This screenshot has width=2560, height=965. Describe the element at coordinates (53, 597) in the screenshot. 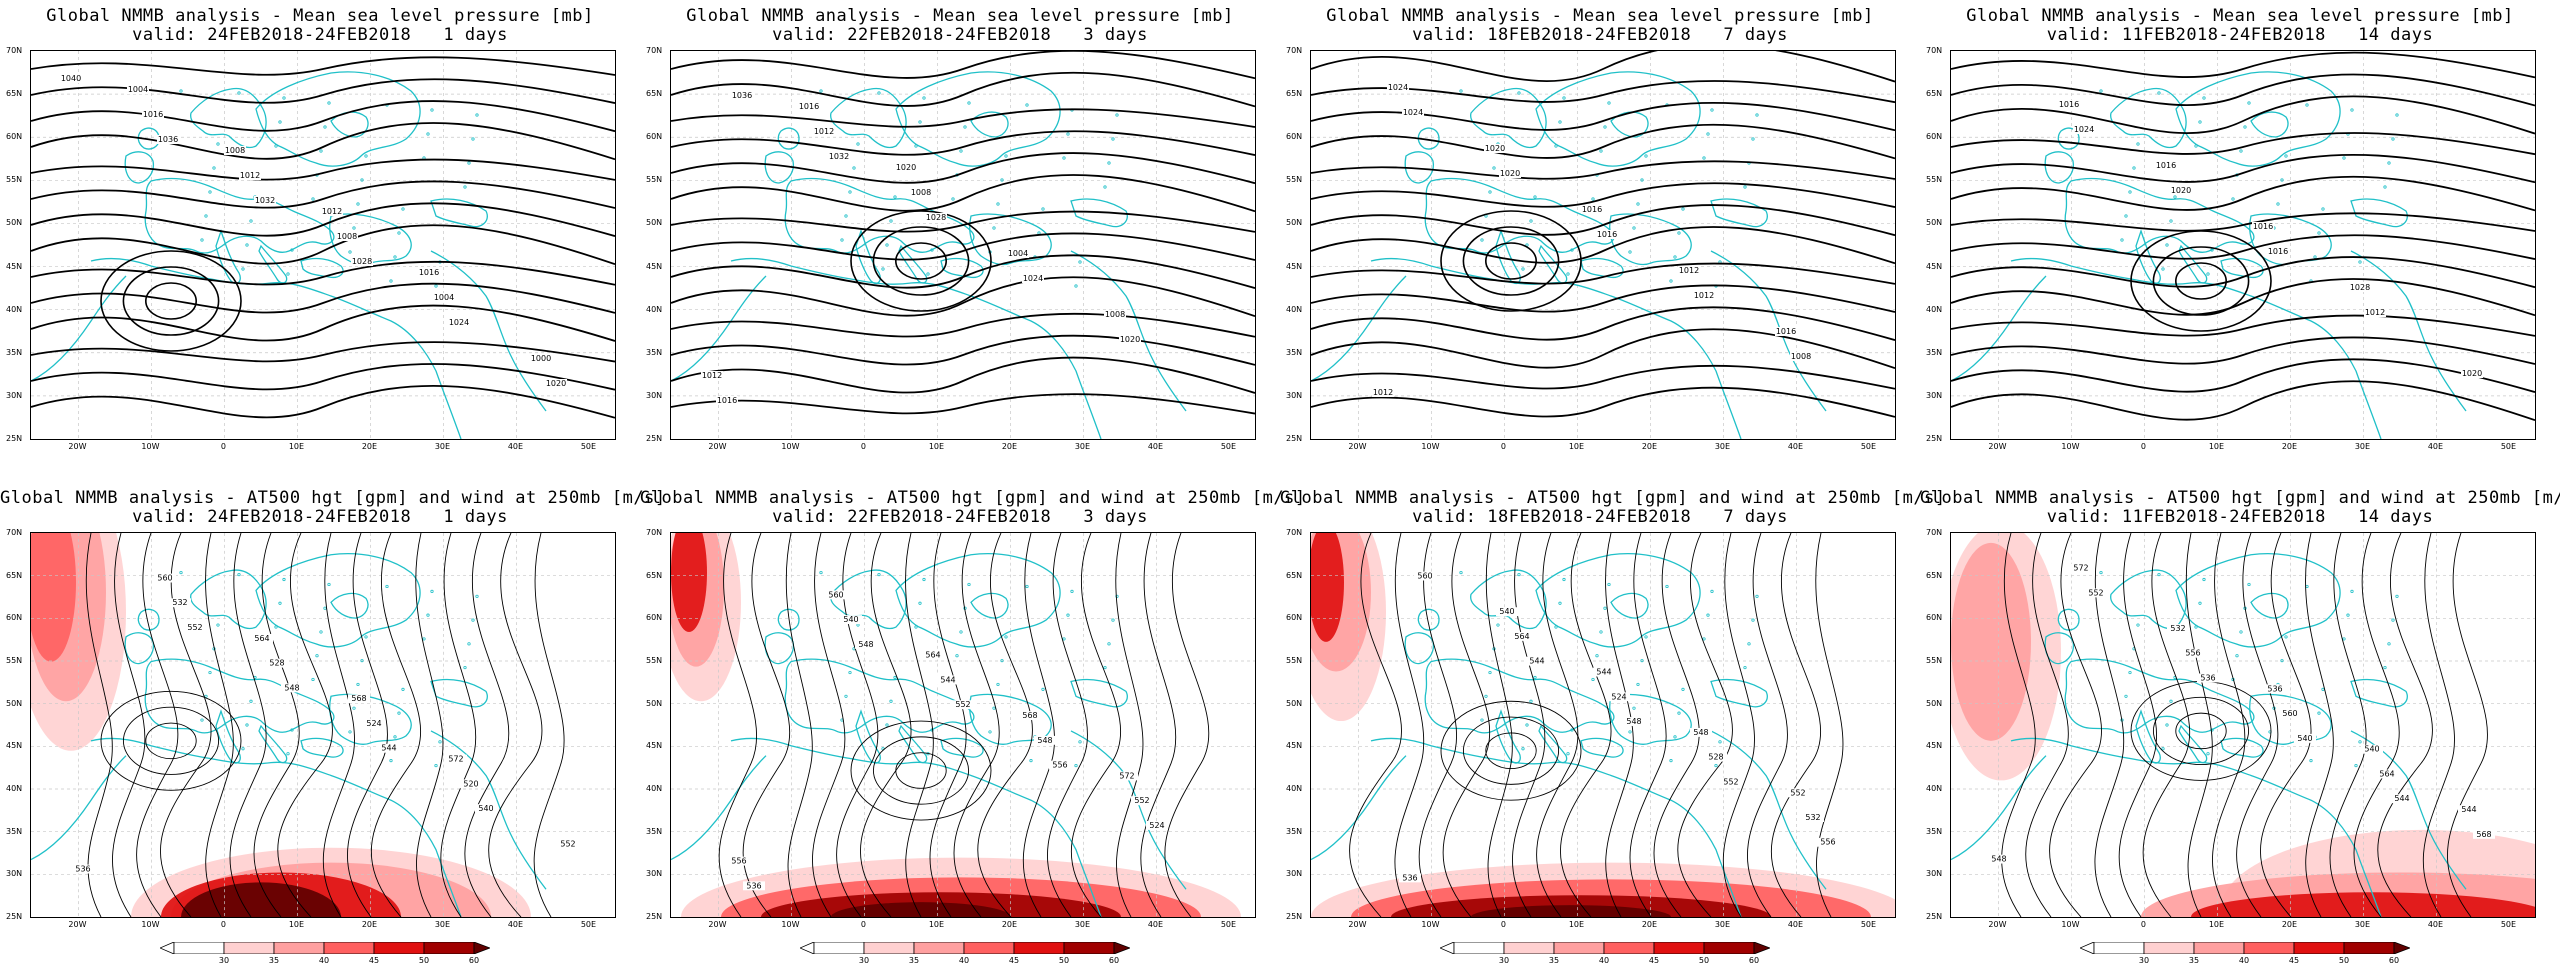

I see `jet-stream-shading` at that location.